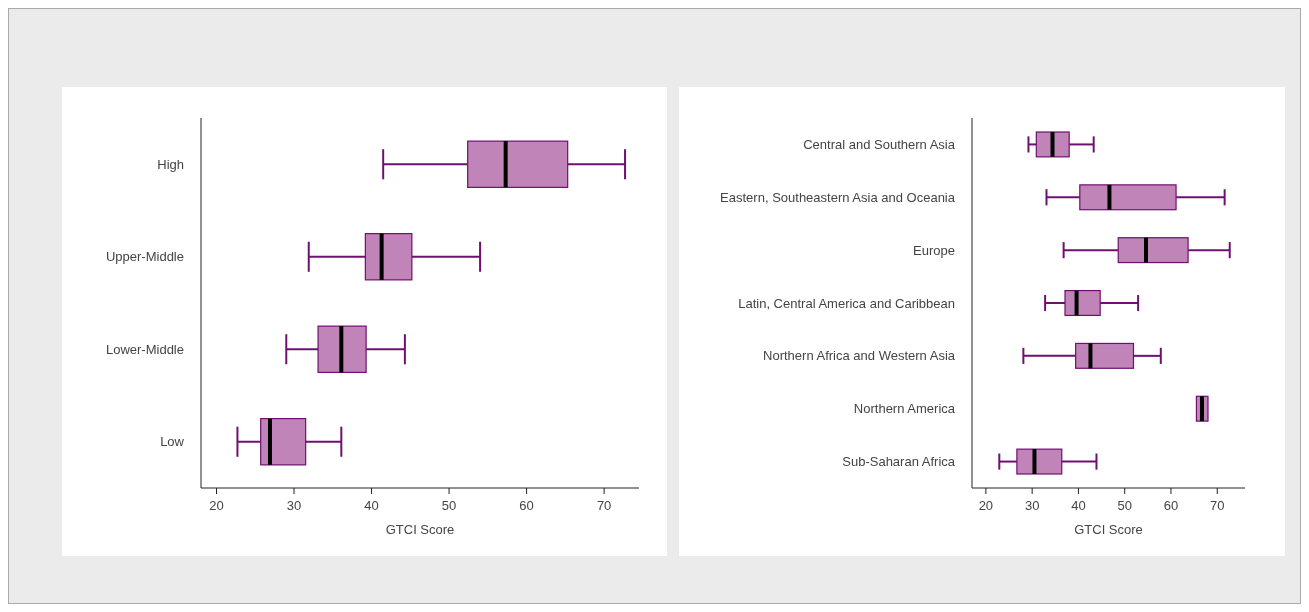  What do you see at coordinates (859, 356) in the screenshot?
I see `y-tick-label: Northern Africa and Western Asia` at bounding box center [859, 356].